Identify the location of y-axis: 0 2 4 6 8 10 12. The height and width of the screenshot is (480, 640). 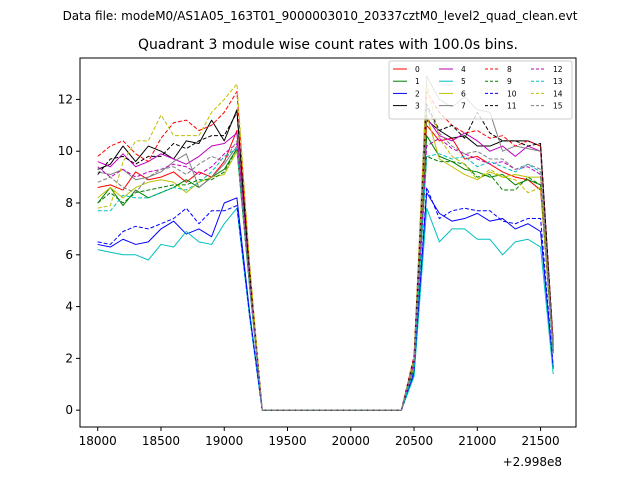
(69, 254).